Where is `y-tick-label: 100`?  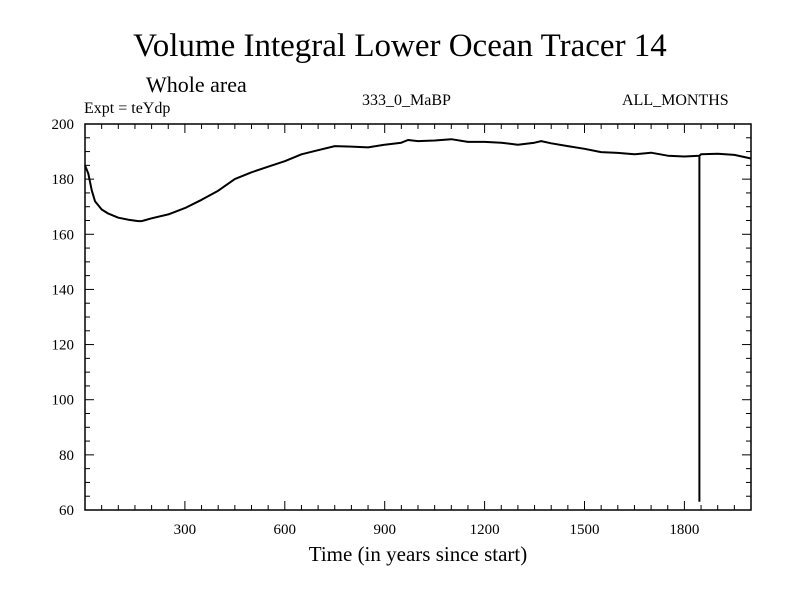 y-tick-label: 100 is located at coordinates (63, 401).